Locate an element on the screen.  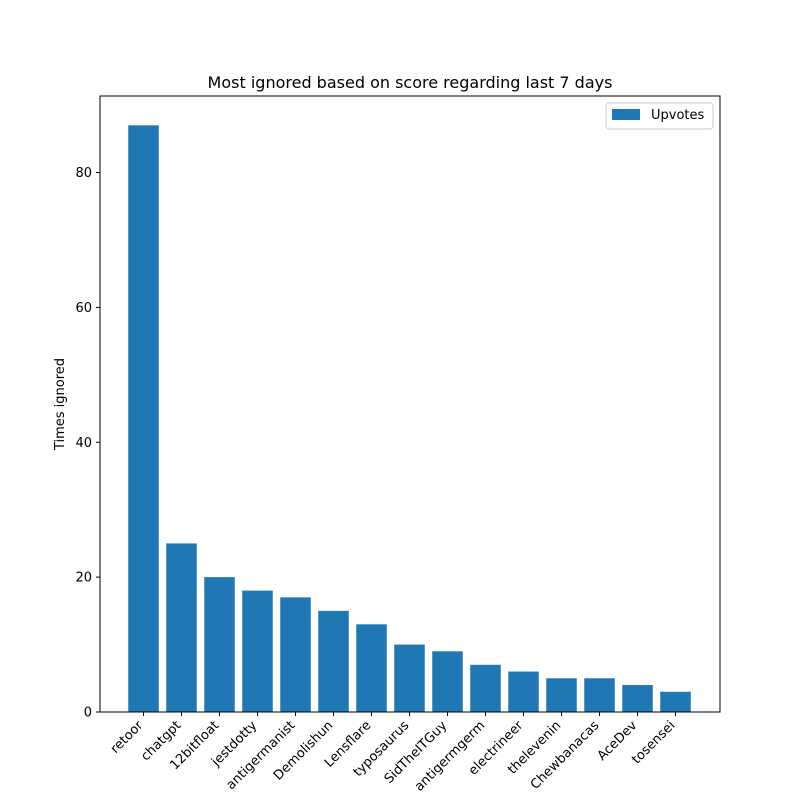
bar-demolishun is located at coordinates (333, 661).